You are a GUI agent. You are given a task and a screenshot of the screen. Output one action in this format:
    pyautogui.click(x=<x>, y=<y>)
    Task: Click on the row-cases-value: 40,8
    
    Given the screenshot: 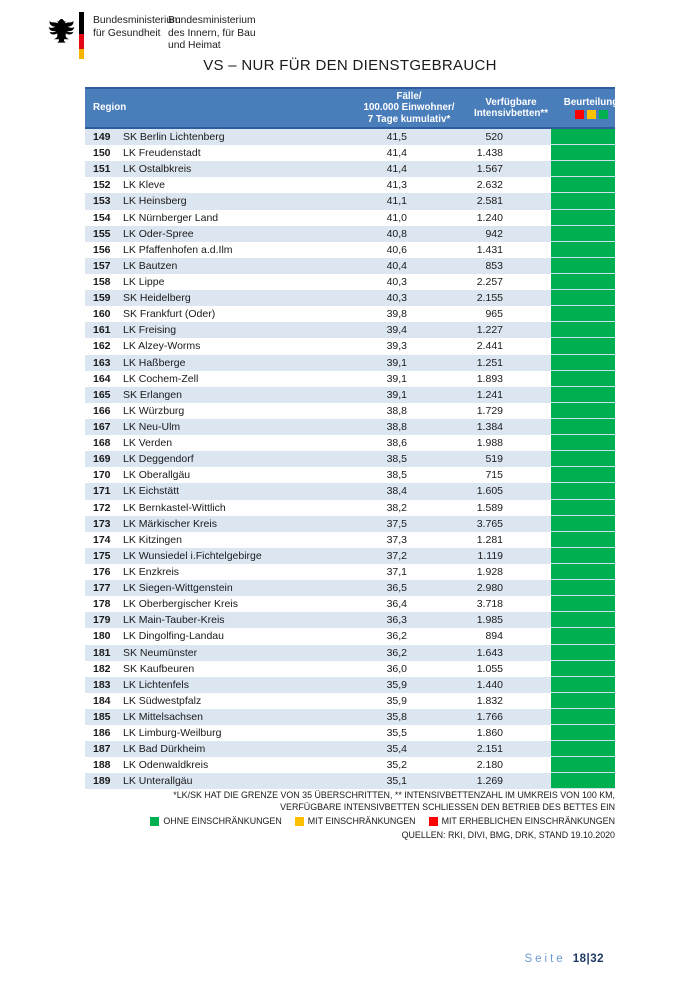 What is the action you would take?
    pyautogui.click(x=396, y=233)
    